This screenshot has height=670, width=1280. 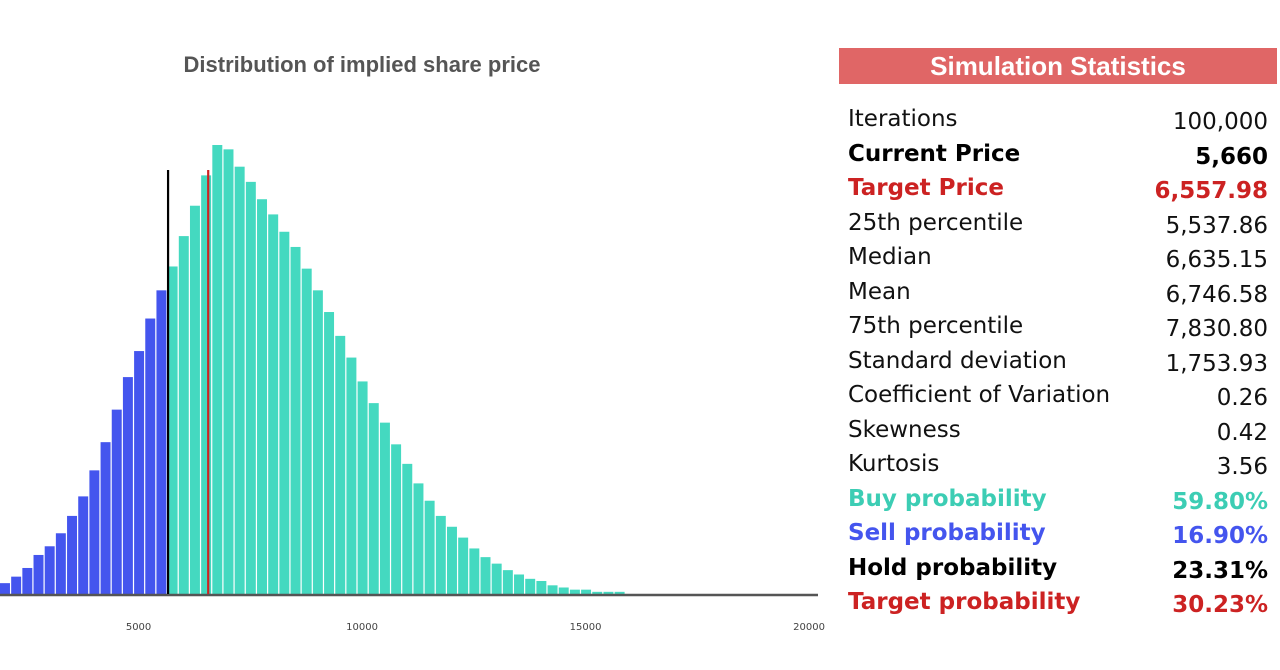 What do you see at coordinates (1058, 501) in the screenshot?
I see `stat-row: Buy probability 59.80%` at bounding box center [1058, 501].